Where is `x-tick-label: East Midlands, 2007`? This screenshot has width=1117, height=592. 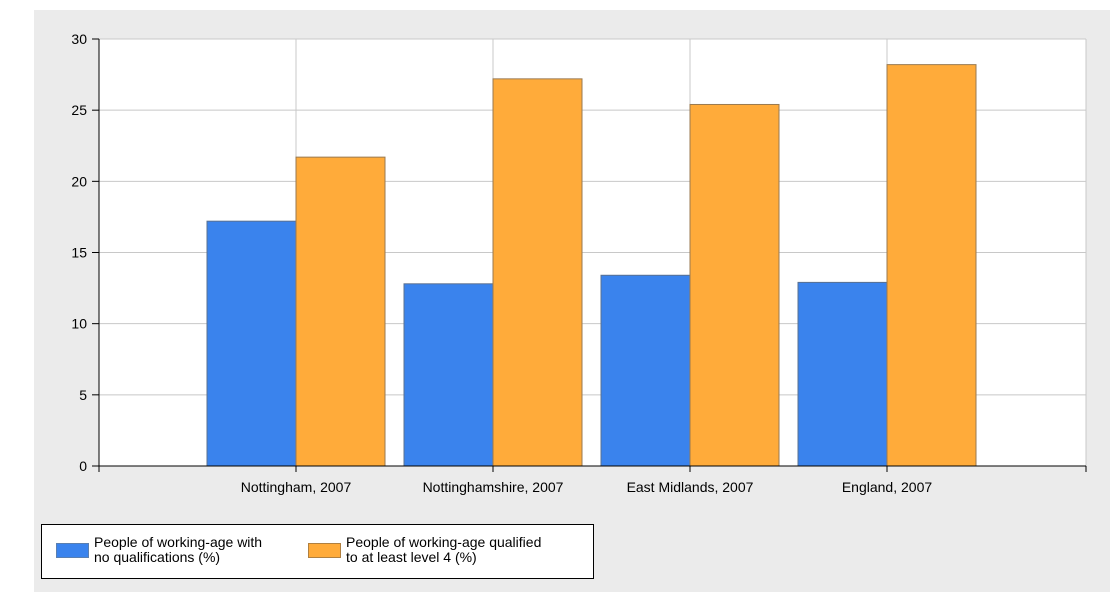 x-tick-label: East Midlands, 2007 is located at coordinates (690, 487).